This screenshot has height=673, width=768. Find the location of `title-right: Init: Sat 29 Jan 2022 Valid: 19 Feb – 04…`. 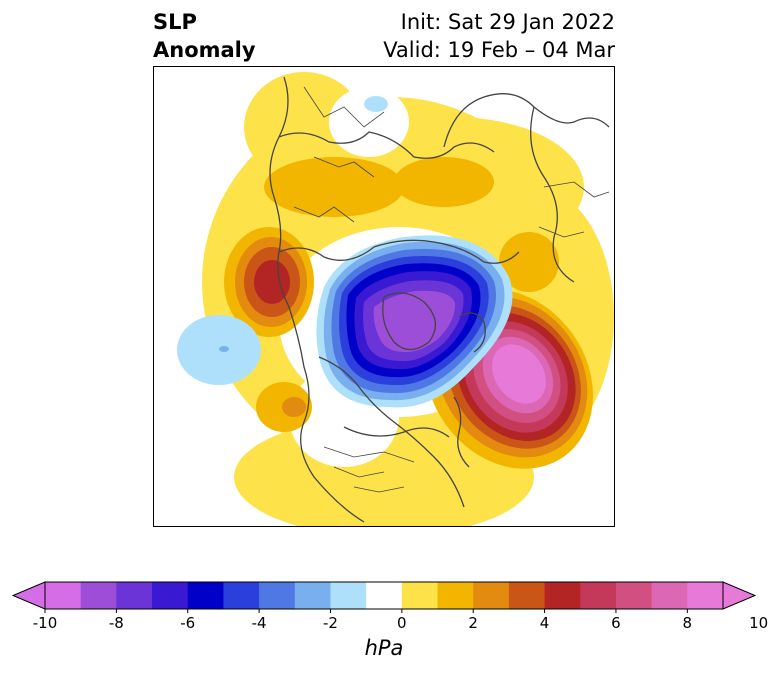

title-right: Init: Sat 29 Jan 2022 Valid: 19 Feb – 04… is located at coordinates (499, 36).